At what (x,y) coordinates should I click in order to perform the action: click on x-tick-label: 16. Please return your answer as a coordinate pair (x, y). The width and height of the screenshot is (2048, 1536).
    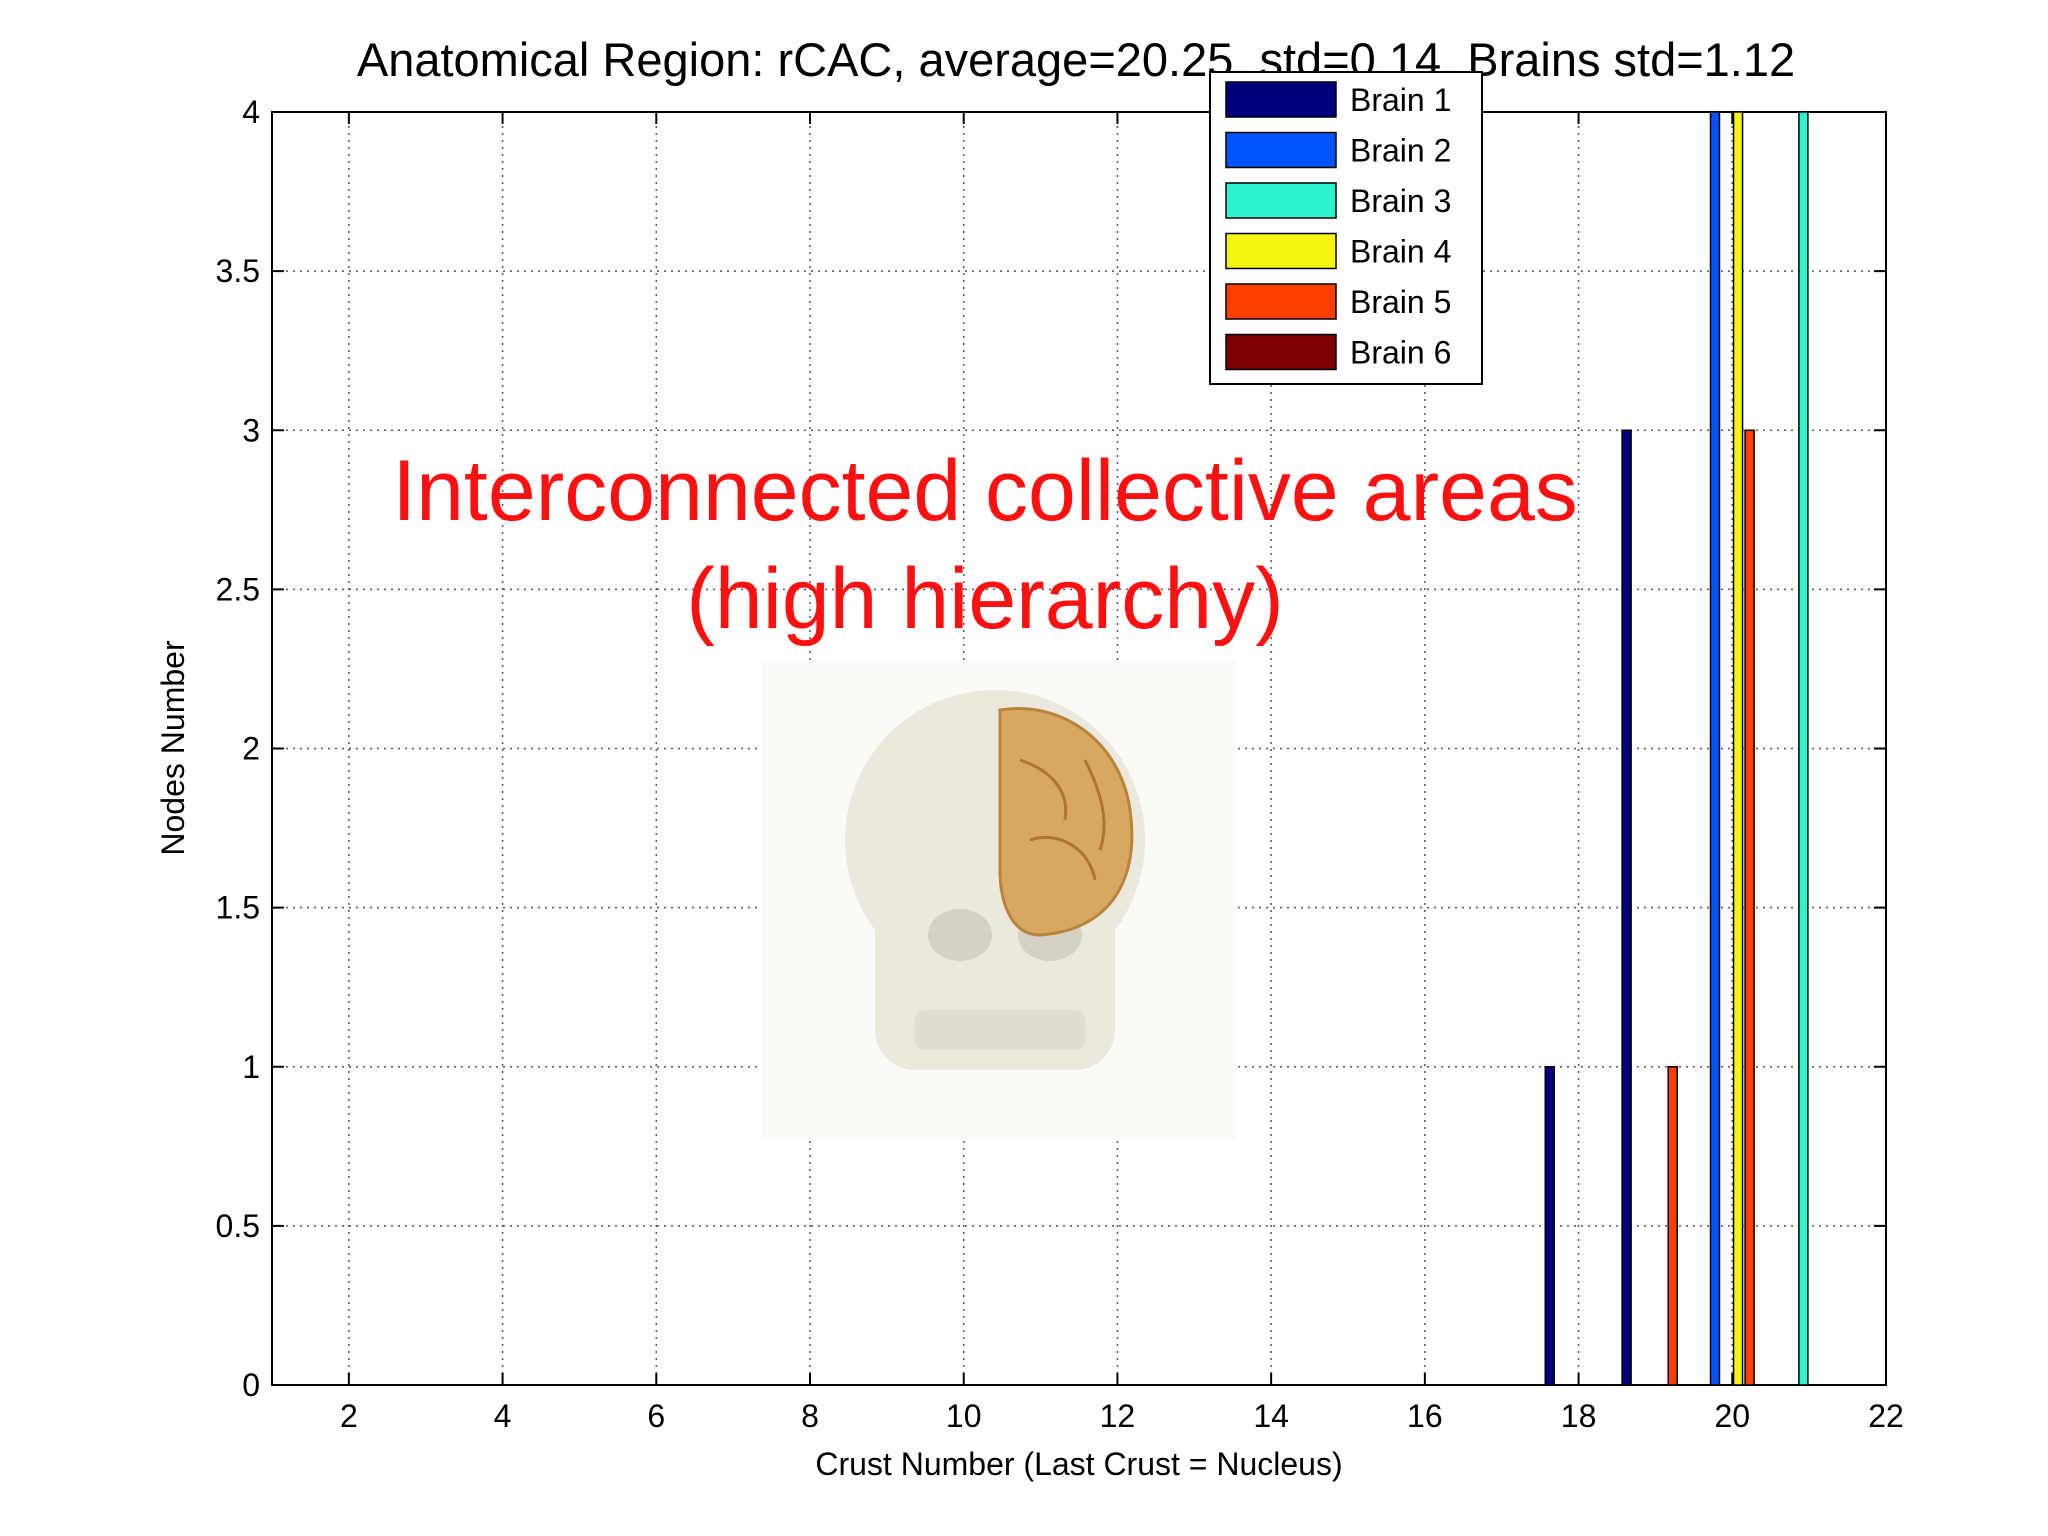
    Looking at the image, I should click on (1425, 1416).